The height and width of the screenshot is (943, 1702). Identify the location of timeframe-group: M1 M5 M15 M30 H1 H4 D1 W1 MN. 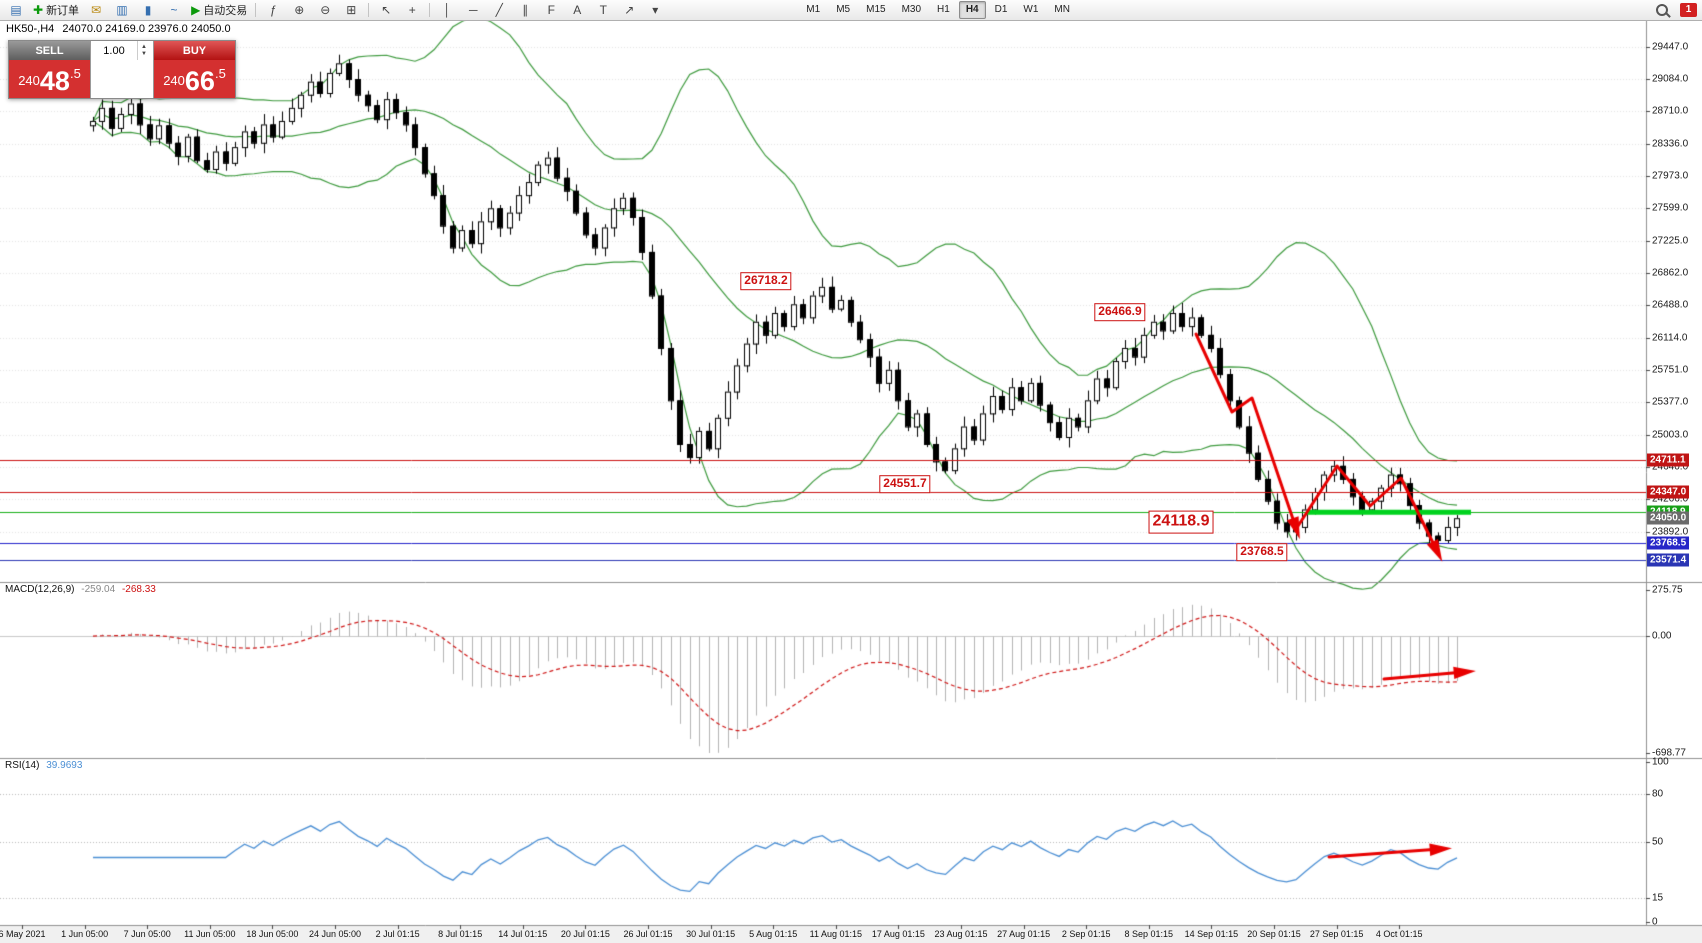
(938, 10).